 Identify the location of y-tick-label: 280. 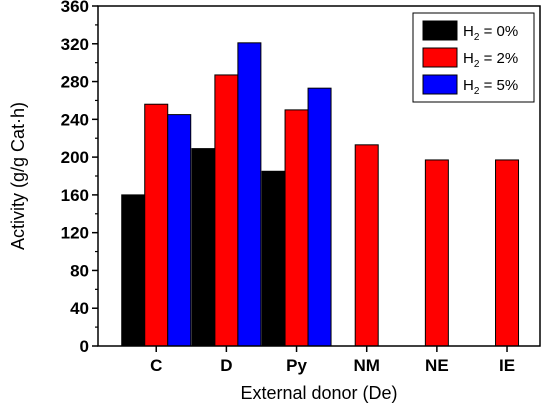
(75, 82).